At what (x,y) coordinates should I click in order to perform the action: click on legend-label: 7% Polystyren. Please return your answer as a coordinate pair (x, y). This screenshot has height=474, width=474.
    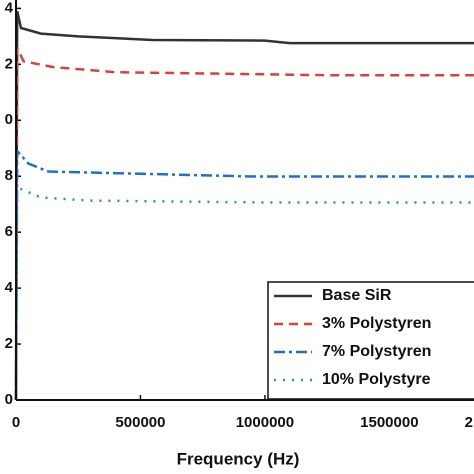
    Looking at the image, I should click on (376, 351).